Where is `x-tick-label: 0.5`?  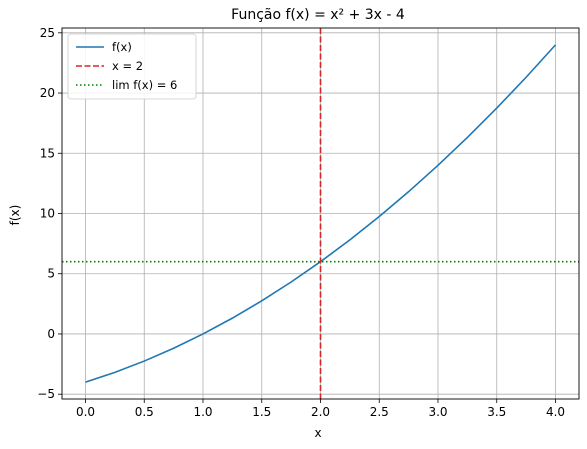
x-tick-label: 0.5 is located at coordinates (144, 412).